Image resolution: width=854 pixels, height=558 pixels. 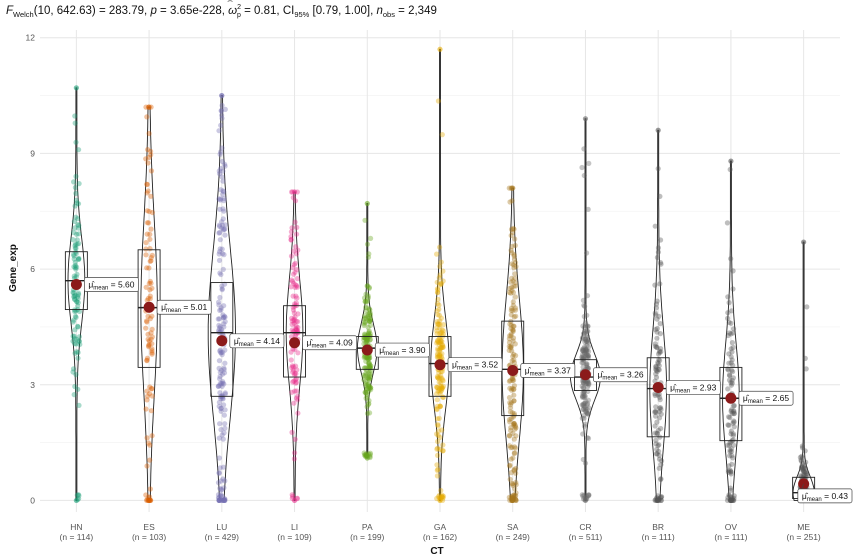 What do you see at coordinates (730, 537) in the screenshot?
I see `x-tick-n-label: (n = 111)` at bounding box center [730, 537].